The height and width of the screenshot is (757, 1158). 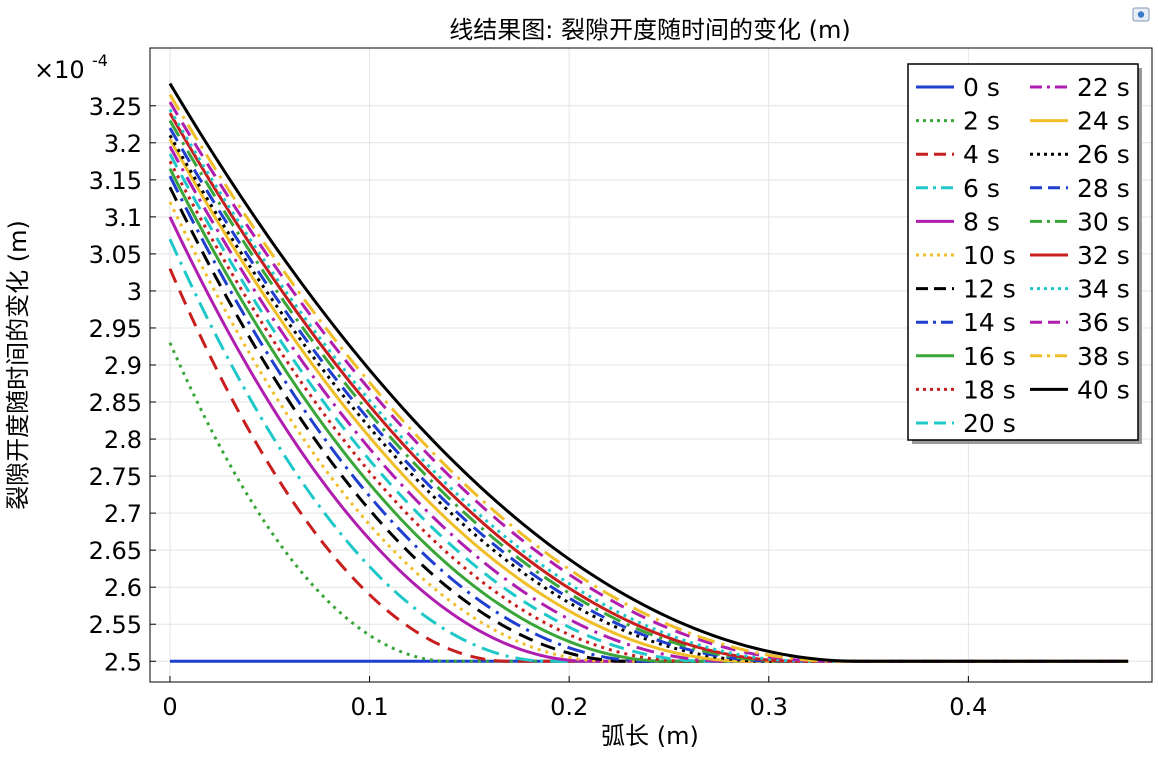 I want to click on x-axis-ticks: 0 0.1 0.2 0.3 0.4, so click(x=574, y=698).